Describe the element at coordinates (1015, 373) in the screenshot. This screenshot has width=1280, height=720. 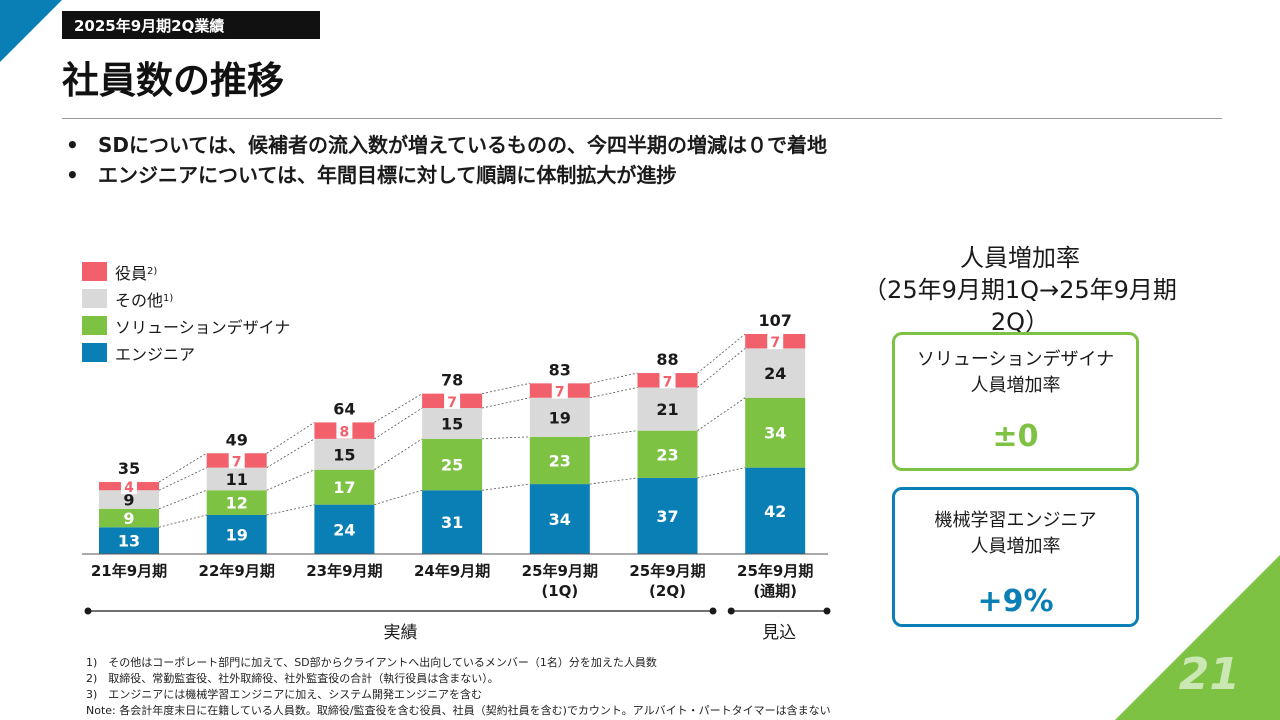
I see `card-label: ソリューションデザイナ 人員増加率` at that location.